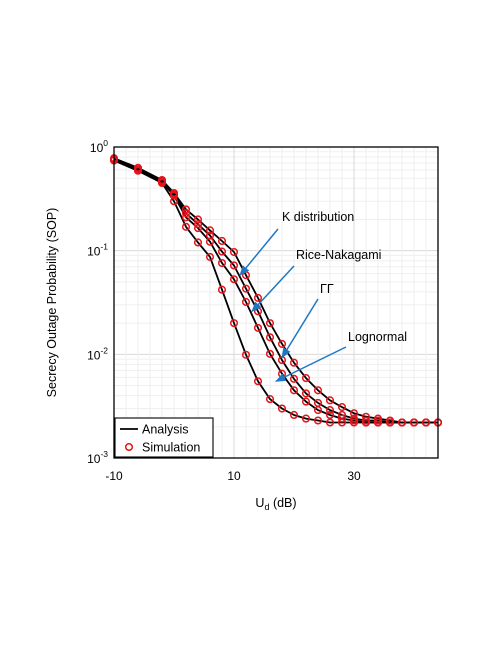 Image resolution: width=498 pixels, height=645 pixels. Describe the element at coordinates (129, 447) in the screenshot. I see `legend-circle-swatch` at that location.